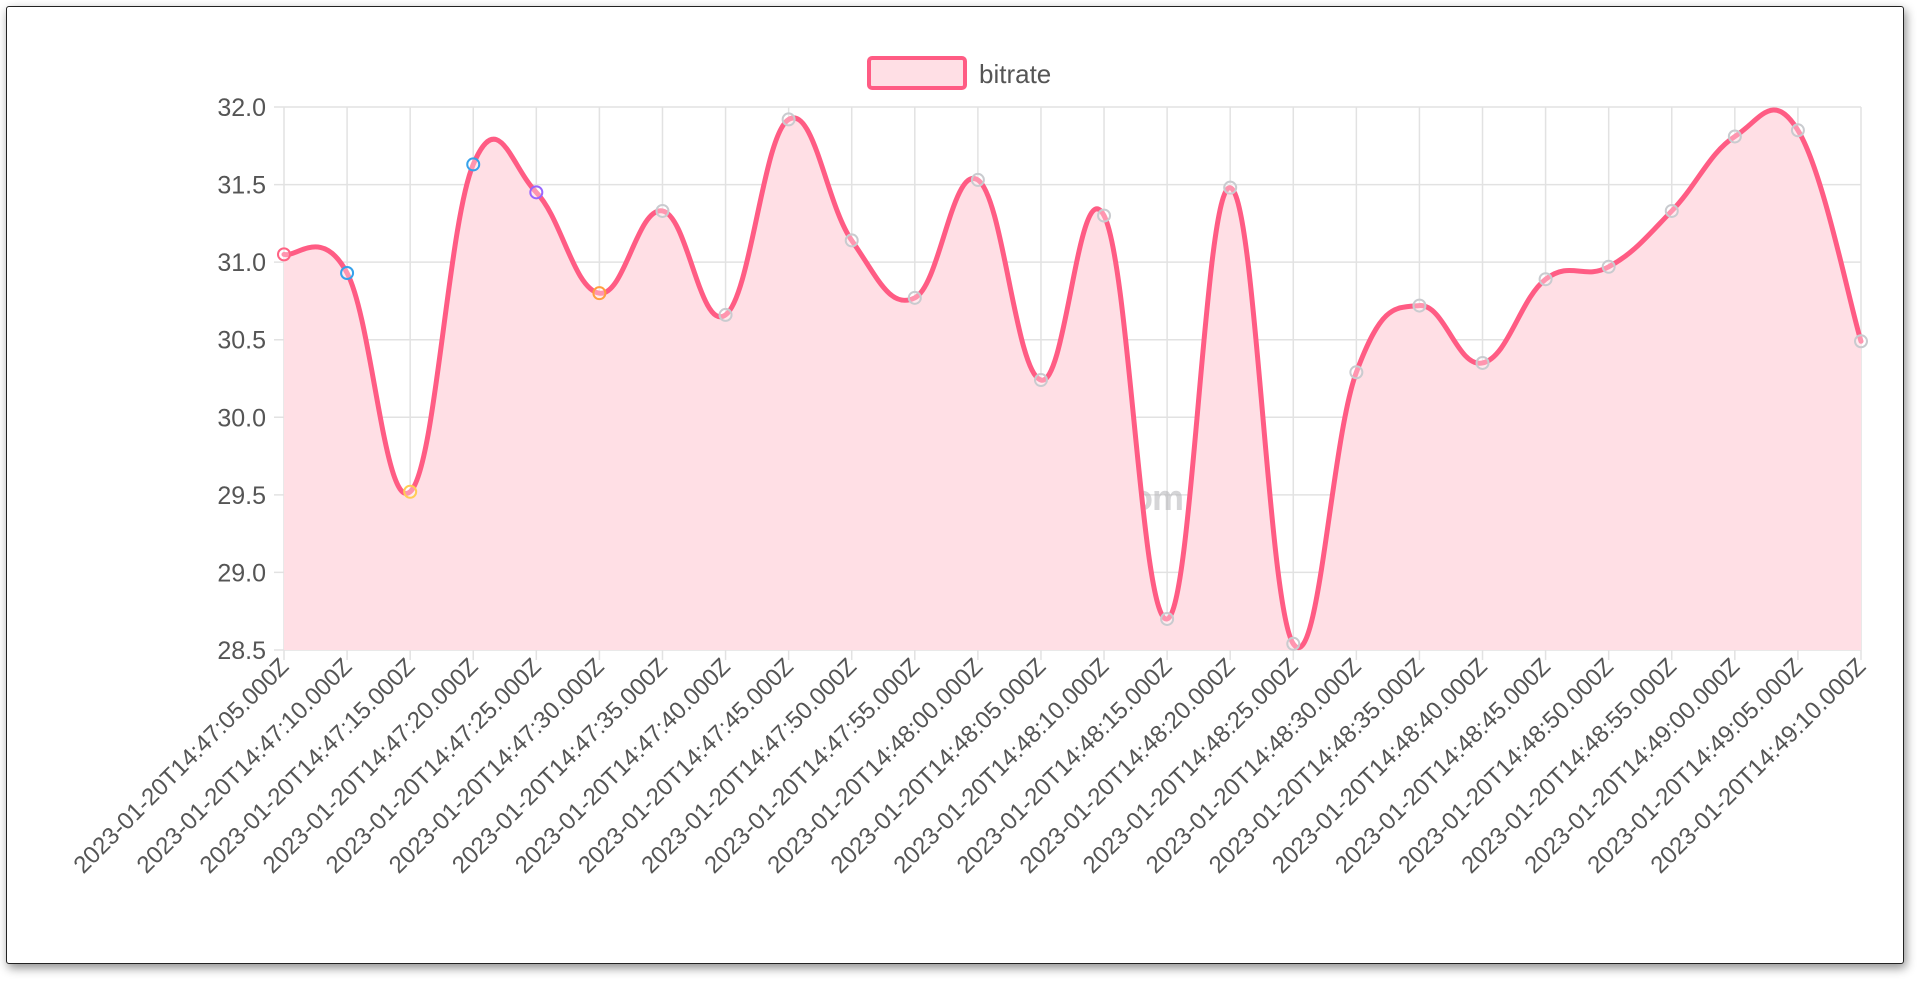 This screenshot has height=984, width=1920. I want to click on legend: bitrate, so click(959, 73).